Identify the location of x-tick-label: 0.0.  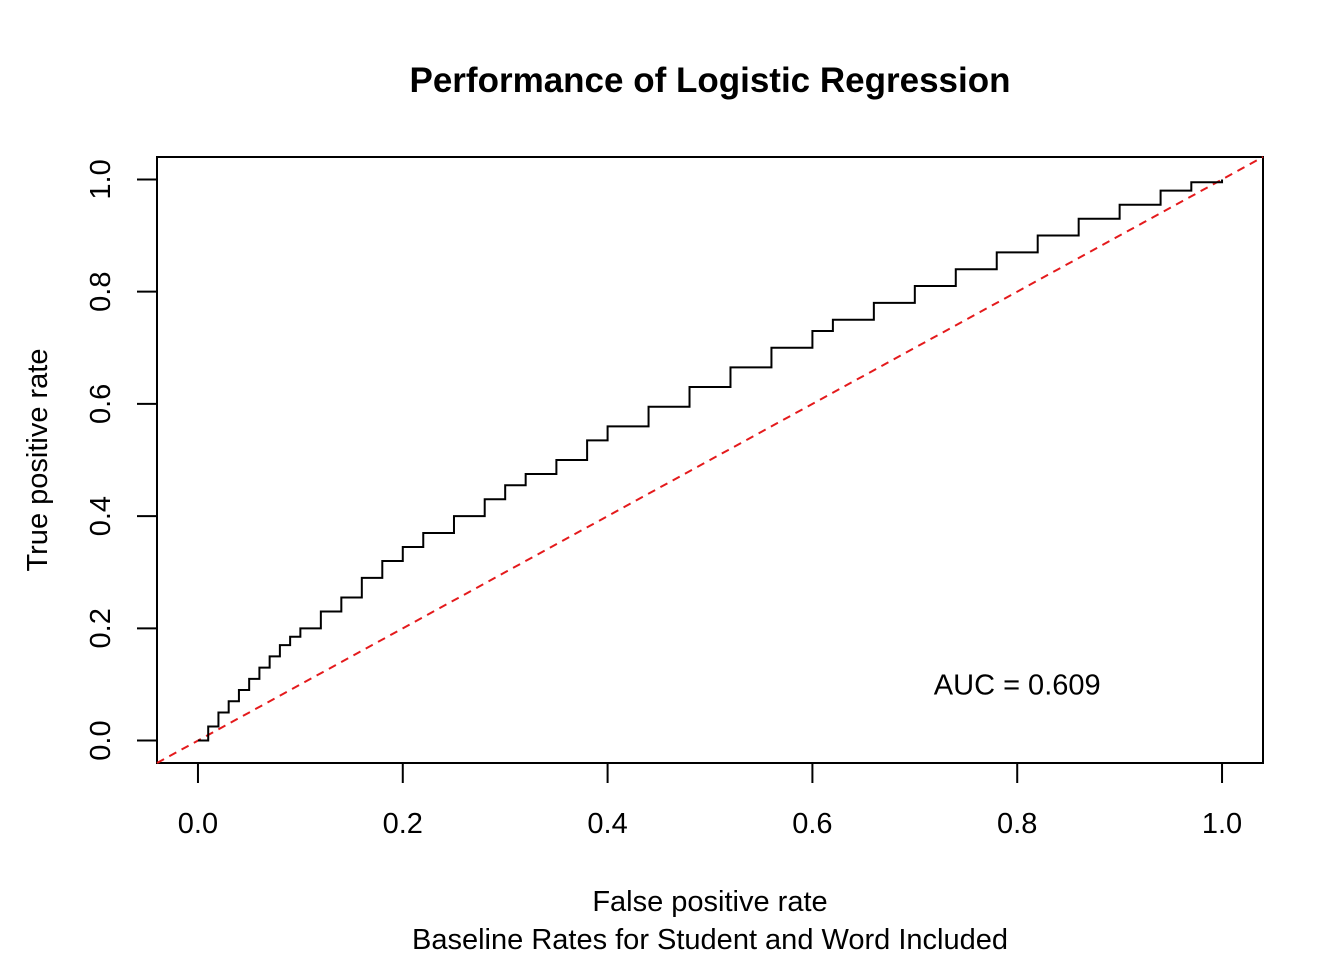
(198, 824).